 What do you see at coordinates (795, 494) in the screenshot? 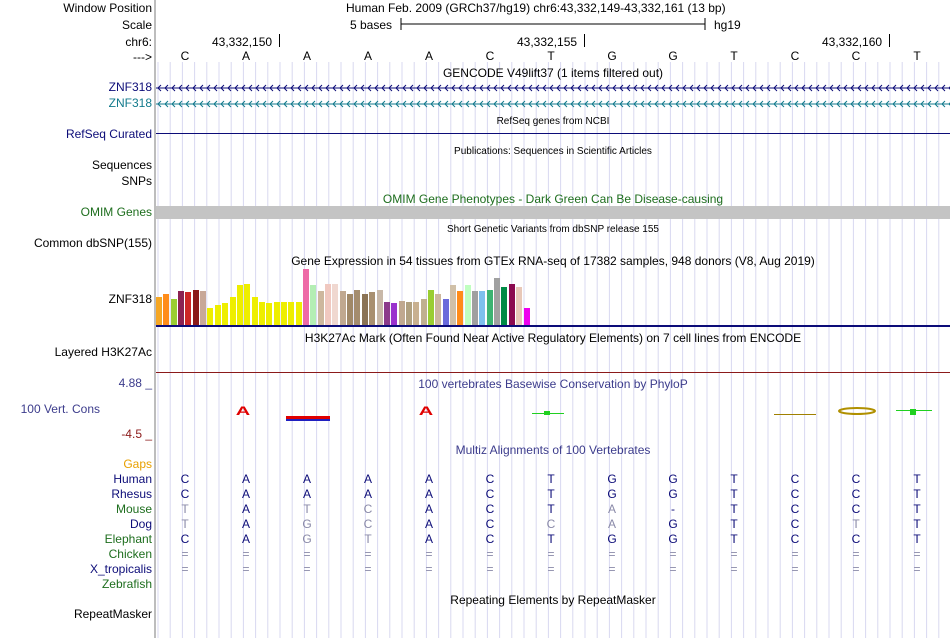
I see `alignment-base: C` at bounding box center [795, 494].